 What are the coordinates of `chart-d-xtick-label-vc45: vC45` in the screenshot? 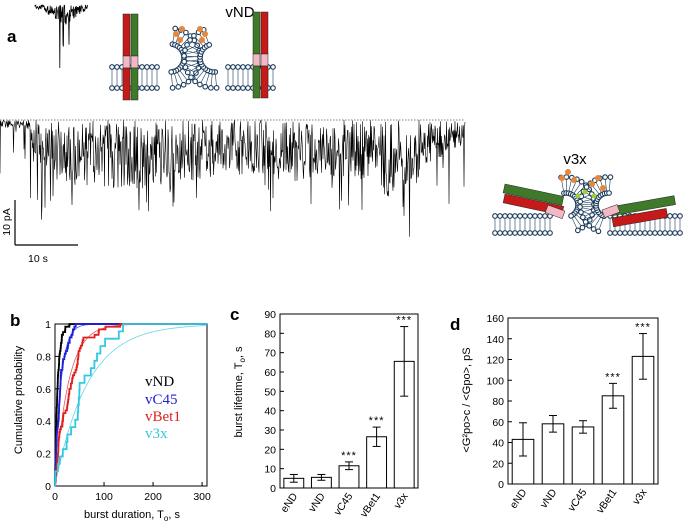 It's located at (578, 500).